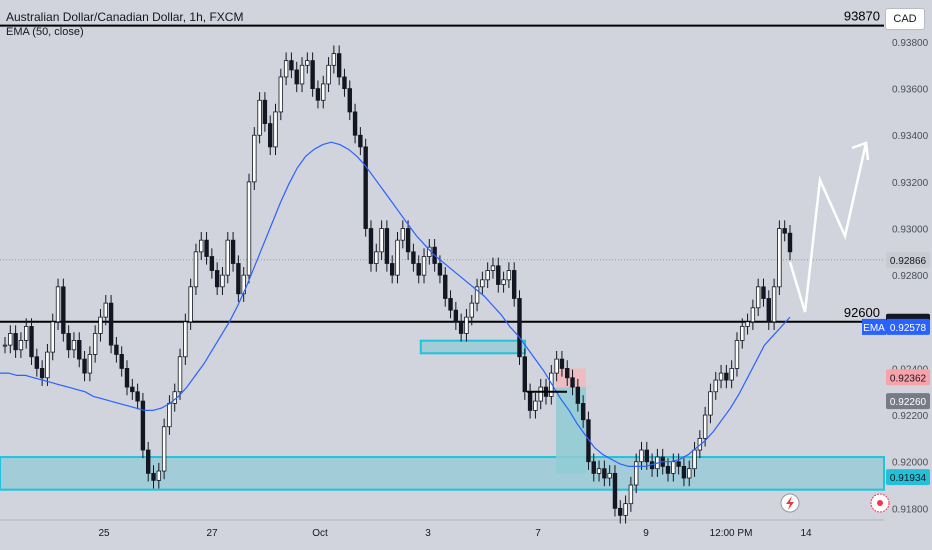 This screenshot has height=550, width=932. What do you see at coordinates (828, 227) in the screenshot?
I see `projected-zigzag-arrow` at bounding box center [828, 227].